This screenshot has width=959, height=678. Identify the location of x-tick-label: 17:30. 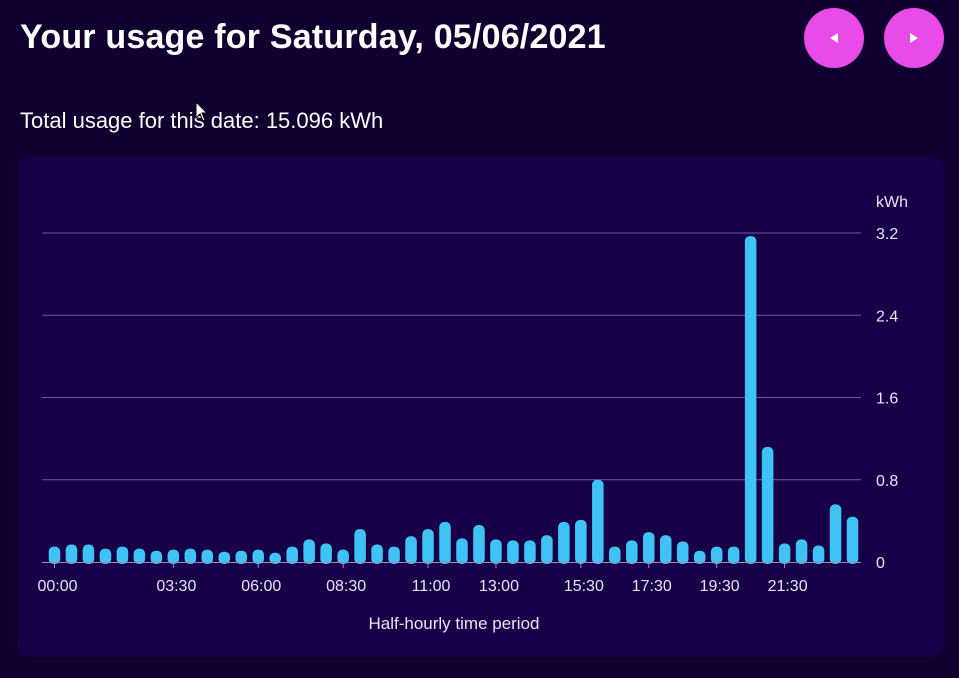
(652, 586).